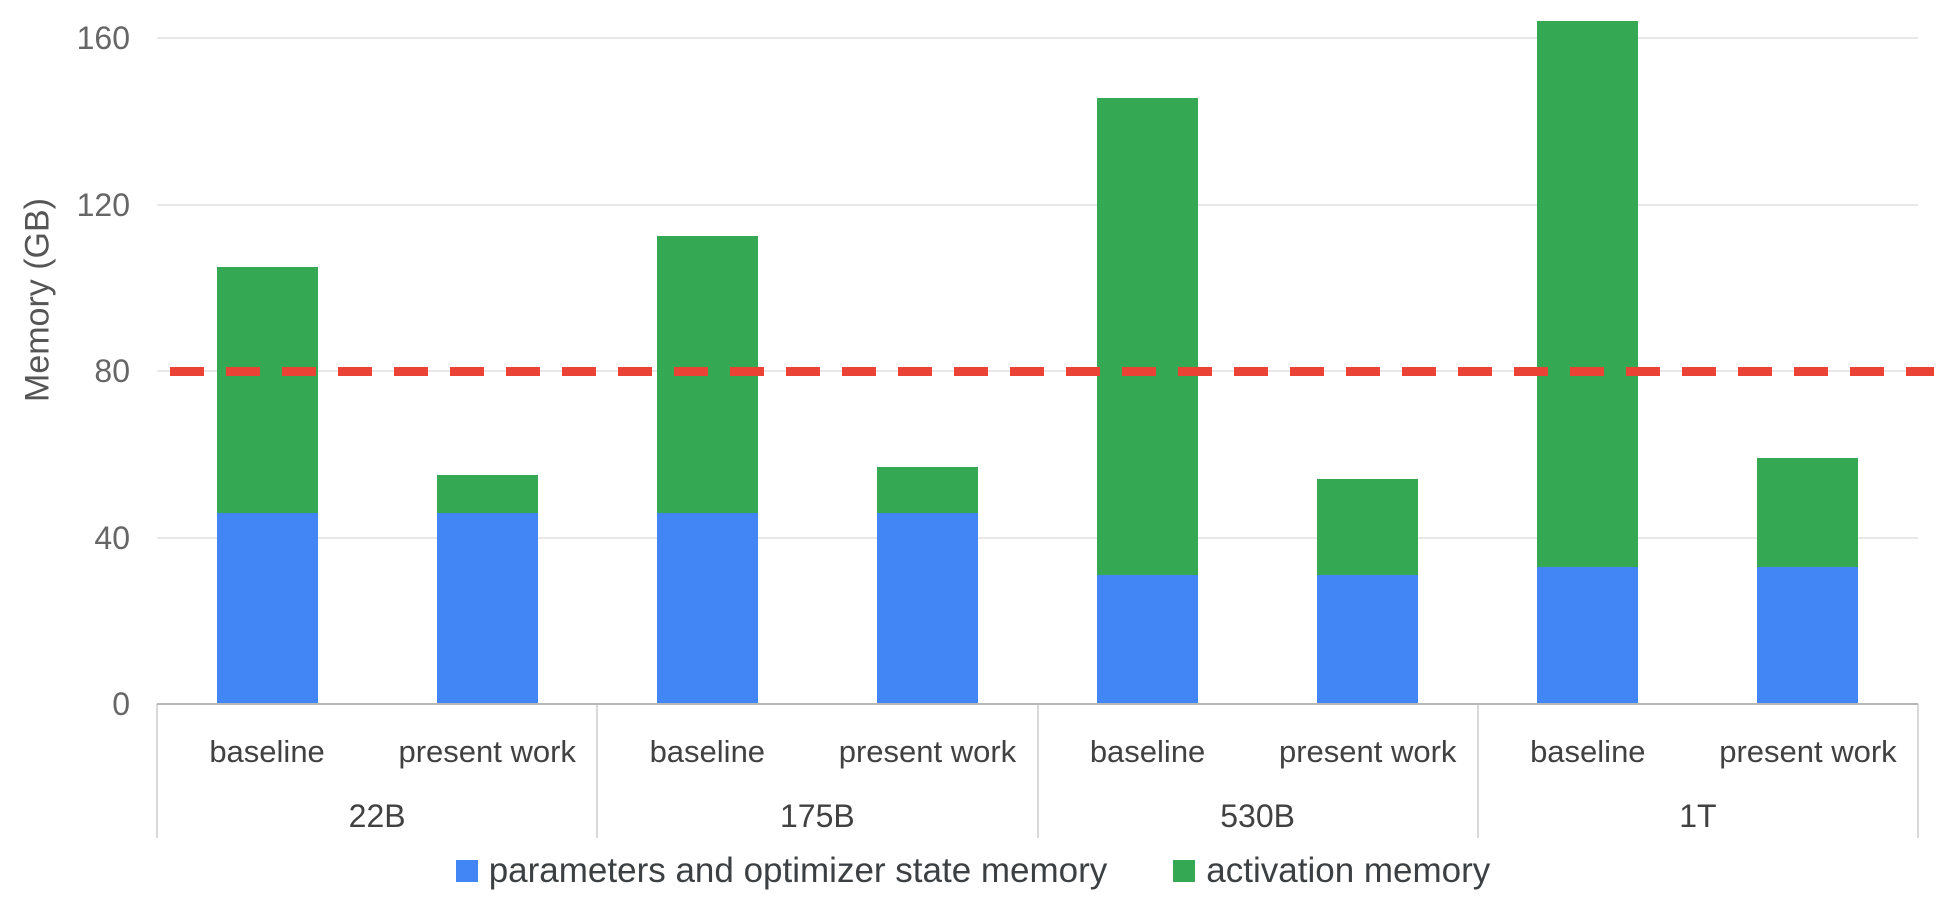 This screenshot has width=1946, height=906. Describe the element at coordinates (1367, 527) in the screenshot. I see `bar-530B-present-work-activation` at that location.